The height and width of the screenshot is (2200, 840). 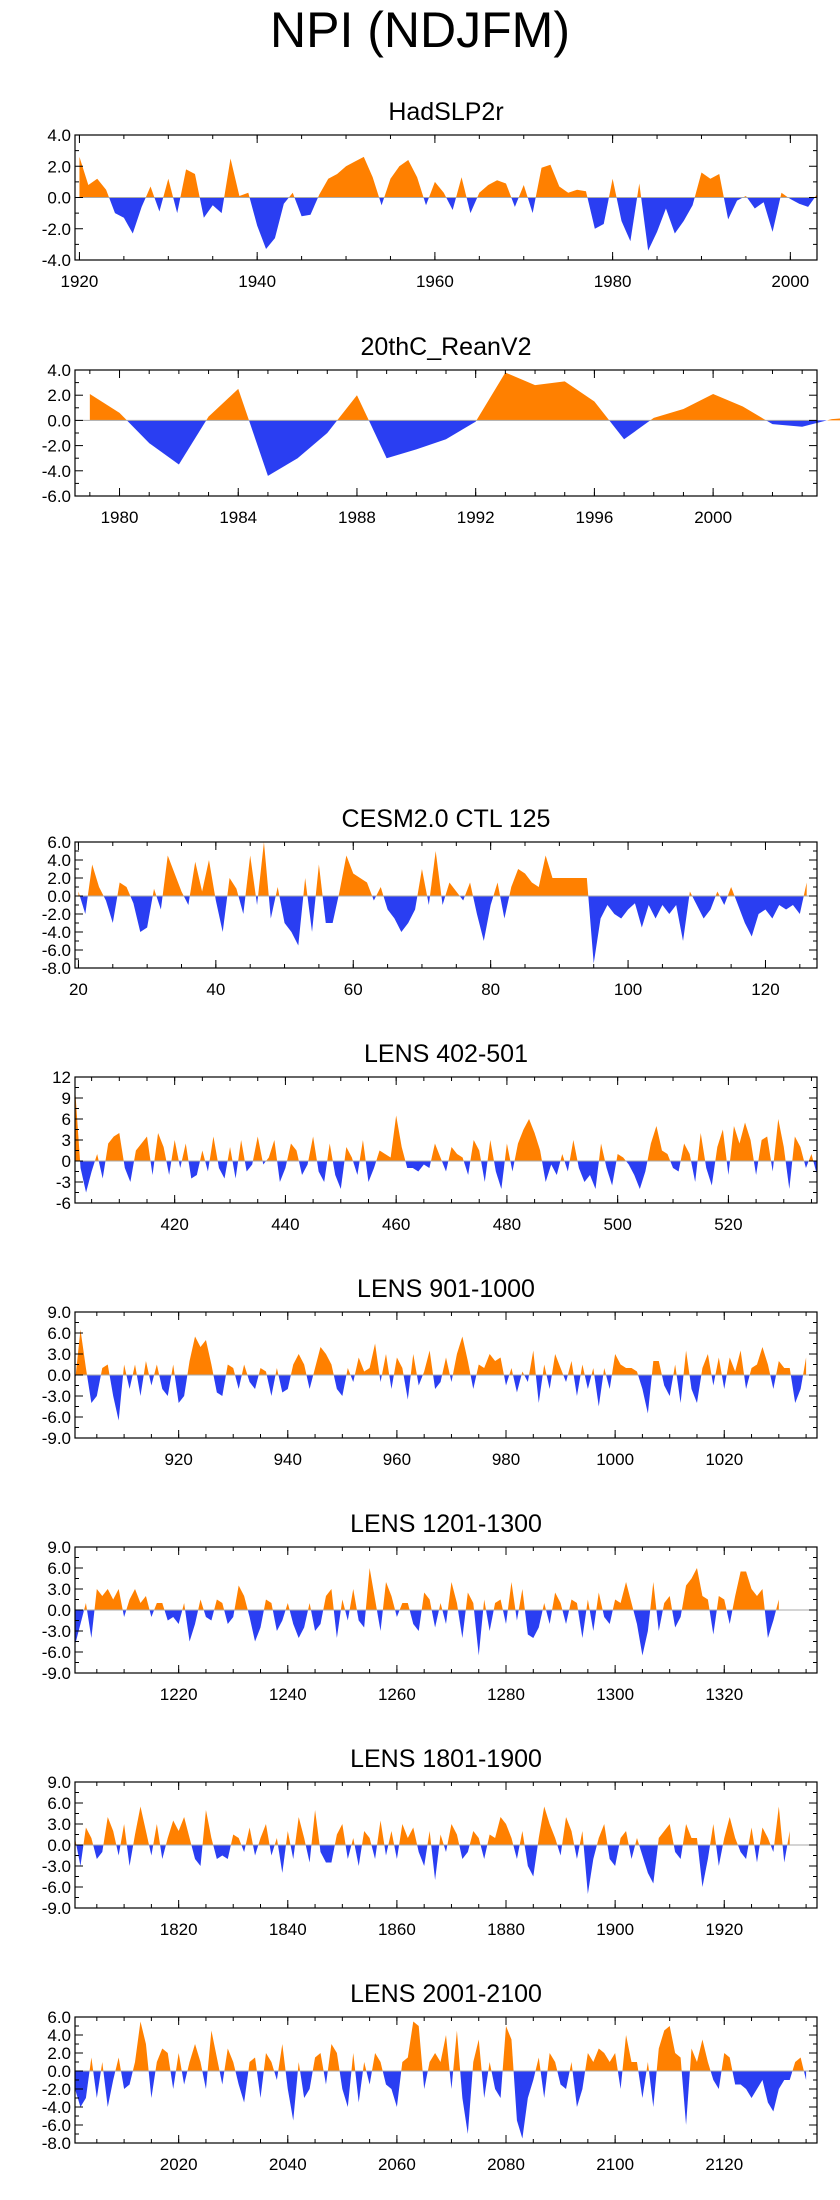 What do you see at coordinates (724, 1929) in the screenshot?
I see `x-tick-label: 1920` at bounding box center [724, 1929].